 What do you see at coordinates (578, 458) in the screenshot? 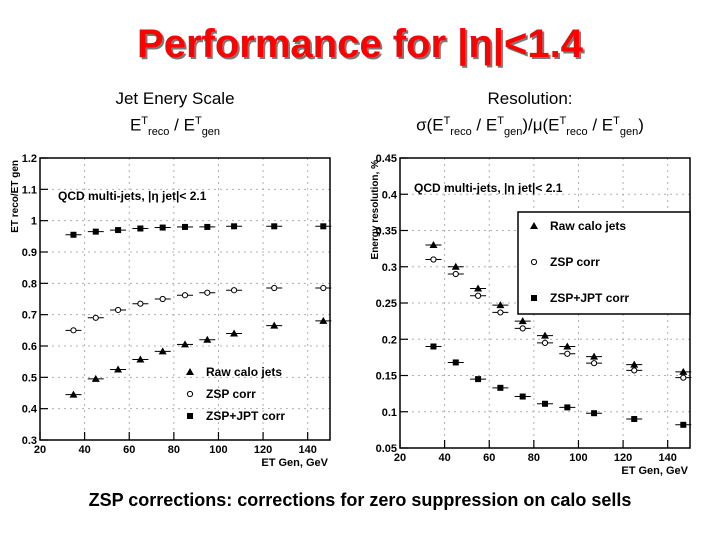
I see `chart2-x-tick-label: 100` at bounding box center [578, 458].